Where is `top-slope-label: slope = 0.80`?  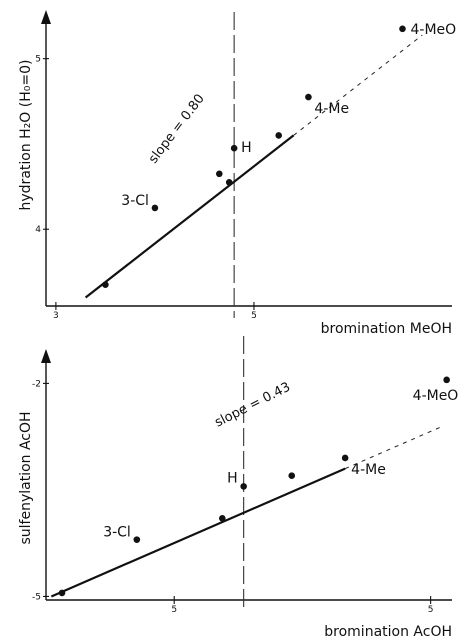
top-slope-label: slope = 0.80 is located at coordinates (177, 129).